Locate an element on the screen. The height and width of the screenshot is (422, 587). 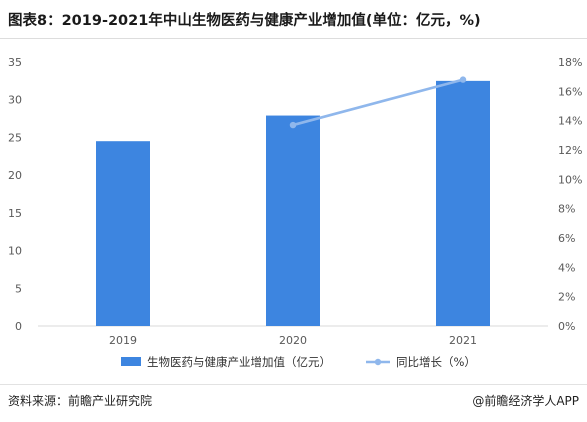
source-note: 资料来源：前瞻产业研究院 is located at coordinates (80, 401).